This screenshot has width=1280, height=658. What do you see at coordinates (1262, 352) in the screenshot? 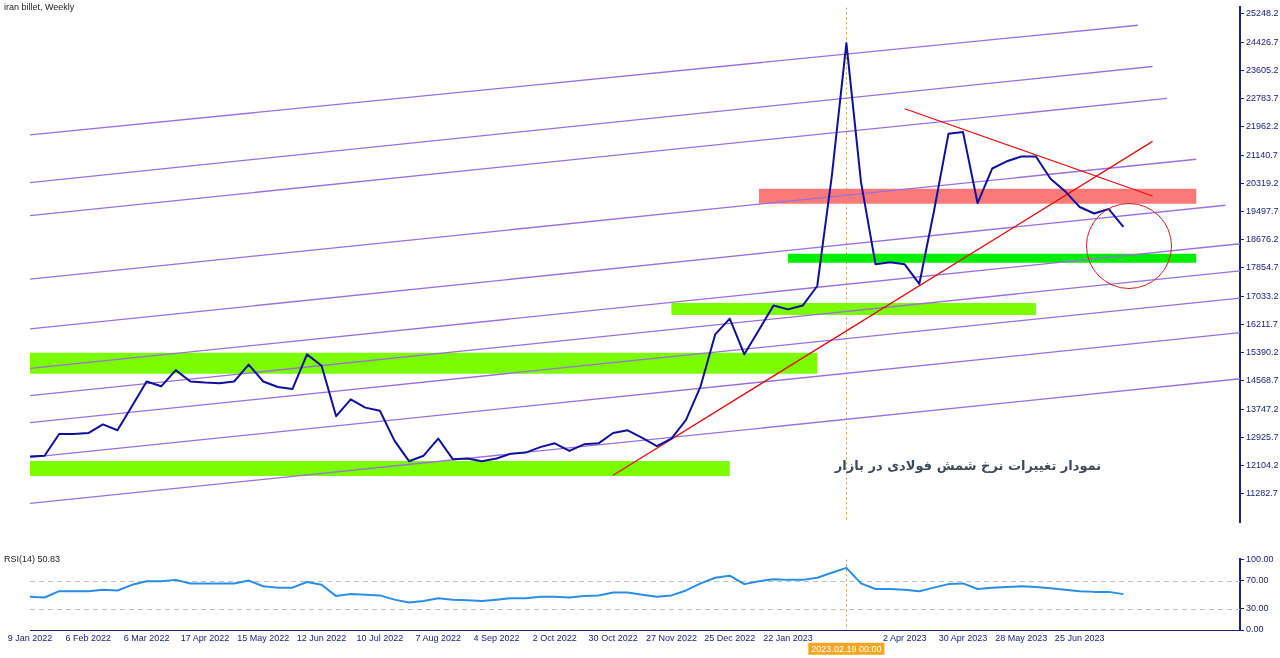
I see `y-tick-label: 15390.2` at bounding box center [1262, 352].